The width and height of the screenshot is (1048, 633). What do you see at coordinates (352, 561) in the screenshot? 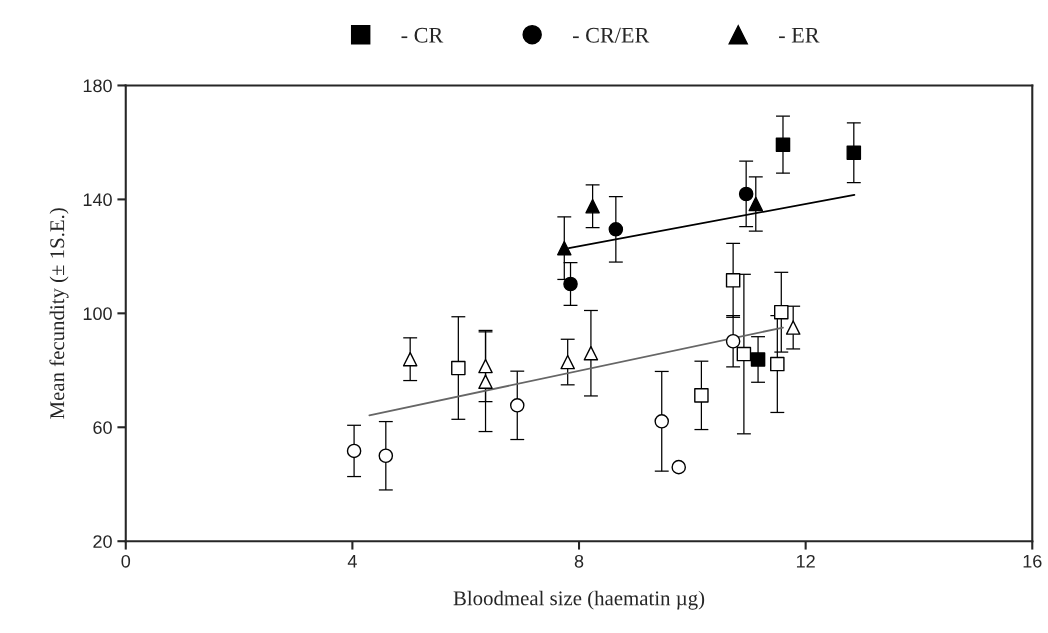
I see `x-tick-label: 4` at bounding box center [352, 561].